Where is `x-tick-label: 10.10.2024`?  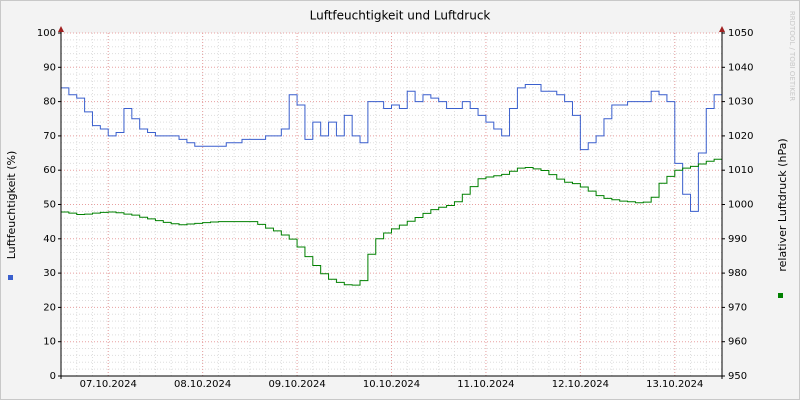
x-tick-label: 10.10.2024 is located at coordinates (391, 384).